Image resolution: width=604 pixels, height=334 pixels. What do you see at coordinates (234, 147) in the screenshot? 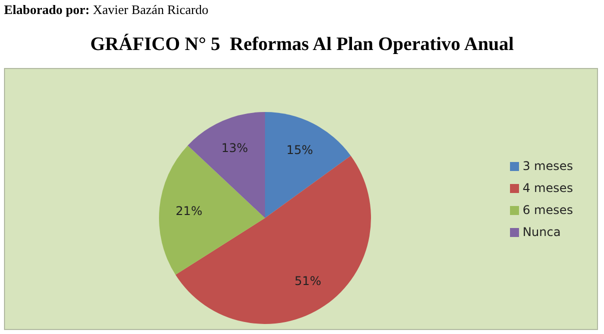
I see `data-label: 13%` at bounding box center [234, 147].